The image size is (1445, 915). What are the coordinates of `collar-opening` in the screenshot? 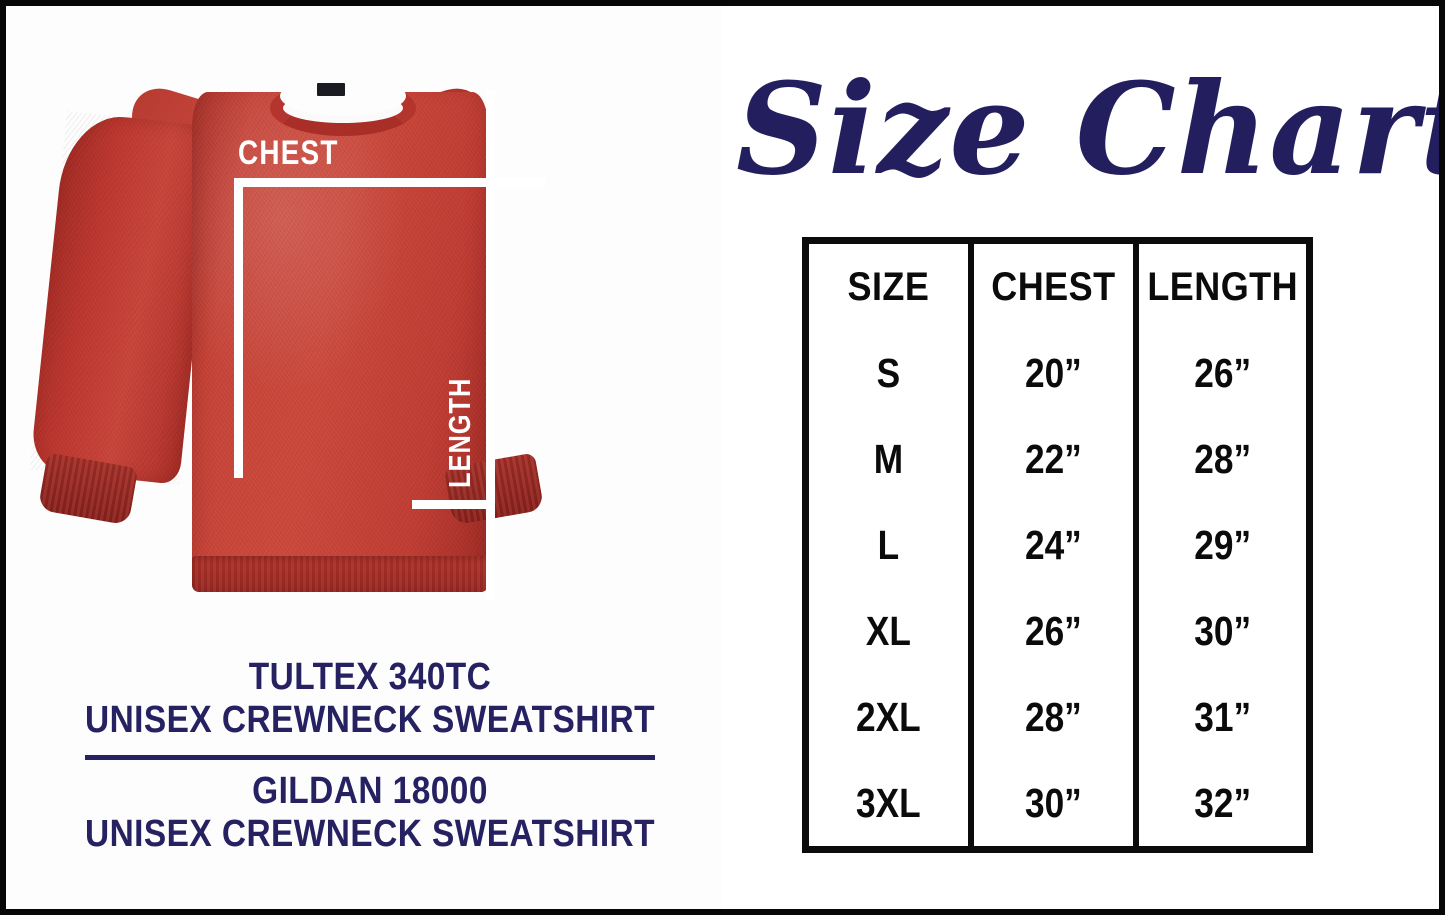 It's located at (343, 96).